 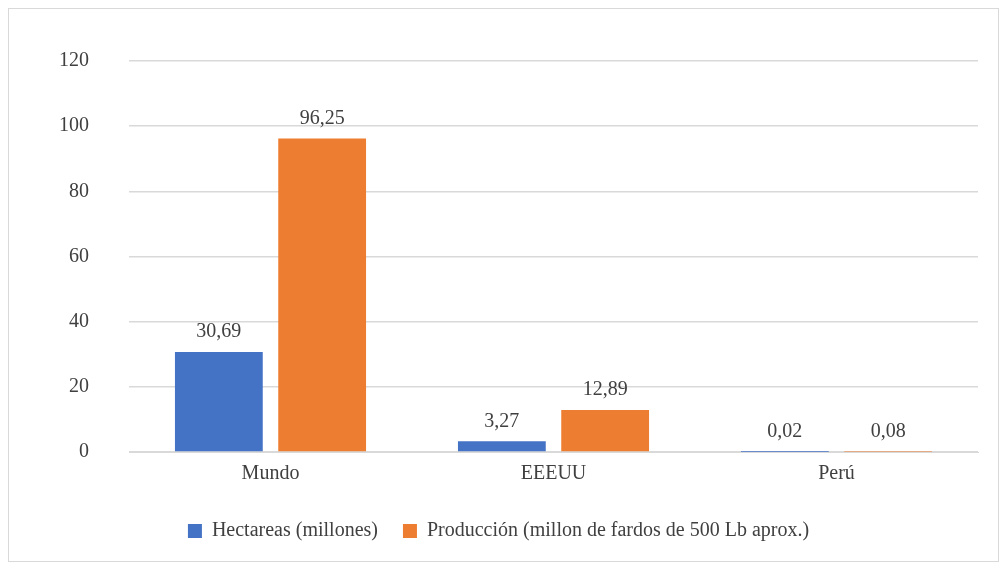 What do you see at coordinates (888, 429) in the screenshot?
I see `data-label: 0,08` at bounding box center [888, 429].